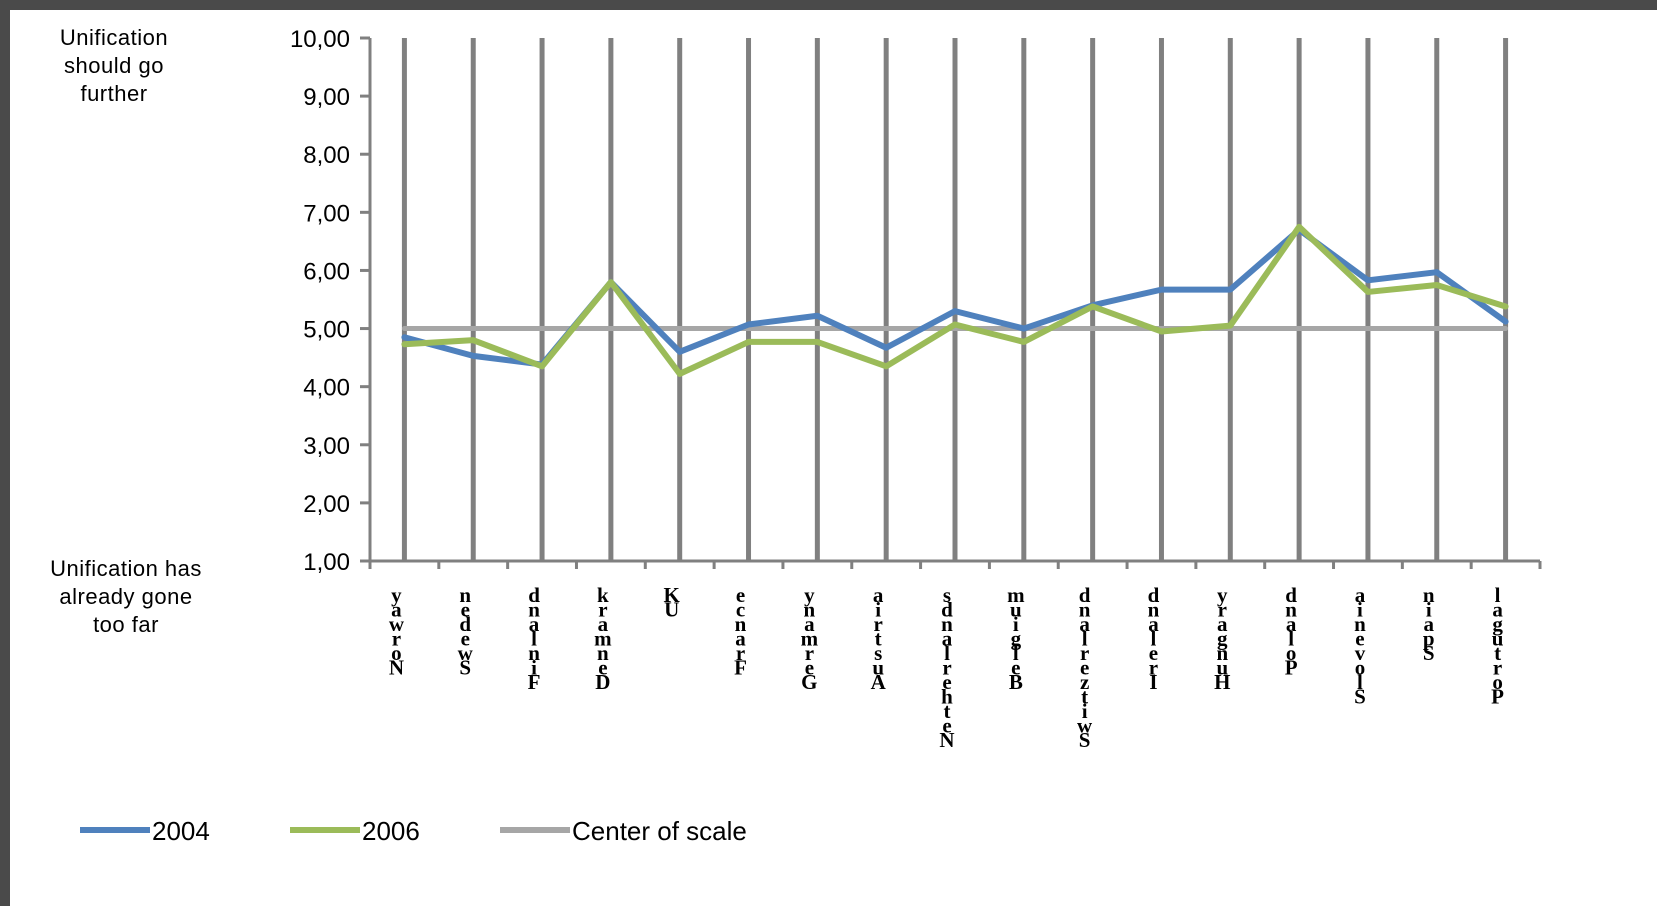 The width and height of the screenshot is (1657, 906). What do you see at coordinates (1429, 639) in the screenshot?
I see `category-label-char: p` at bounding box center [1429, 639].